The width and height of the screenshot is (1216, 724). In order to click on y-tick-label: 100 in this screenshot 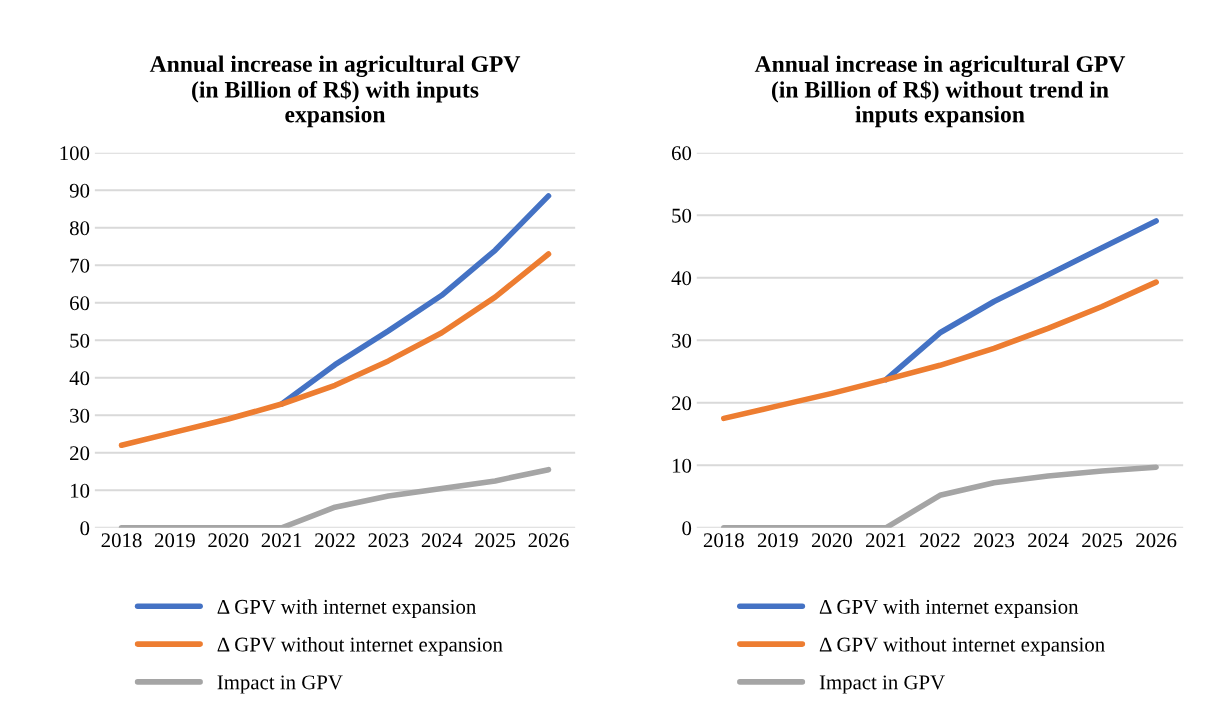, I will do `click(75, 153)`.